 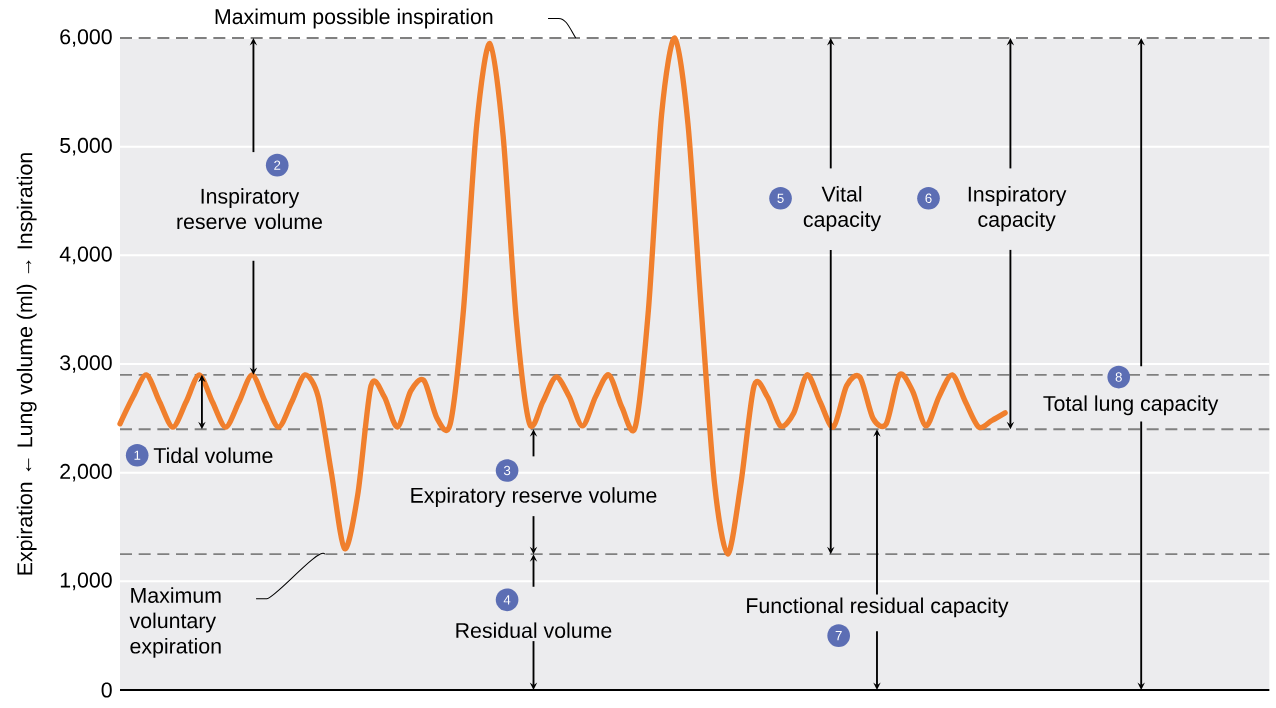 I want to click on y-tick-label: 0, so click(x=106, y=690).